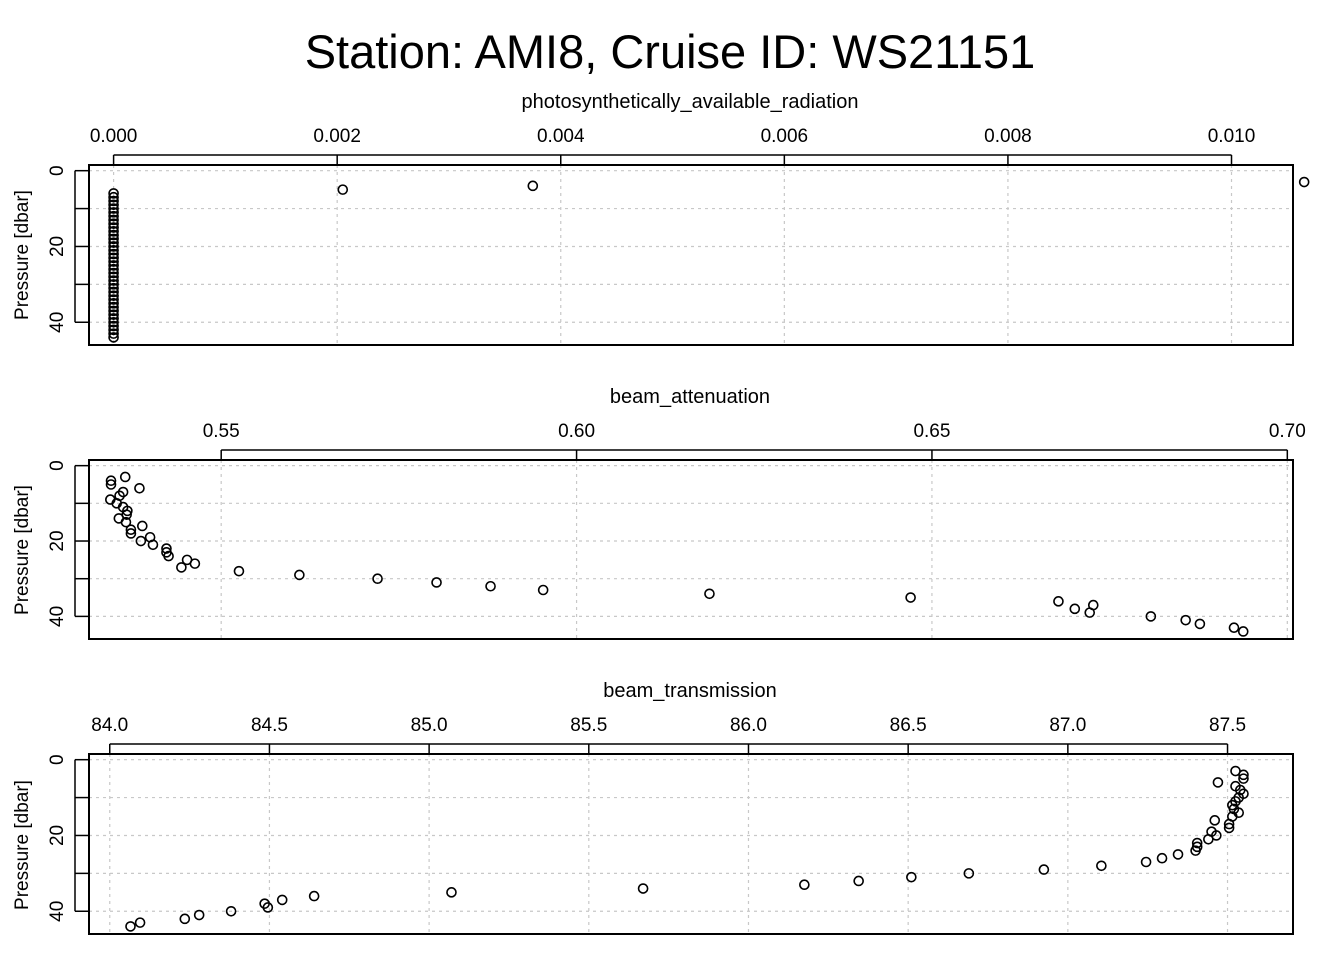 This screenshot has height=960, width=1344. I want to click on x-tick-label: 0.55, so click(221, 431).